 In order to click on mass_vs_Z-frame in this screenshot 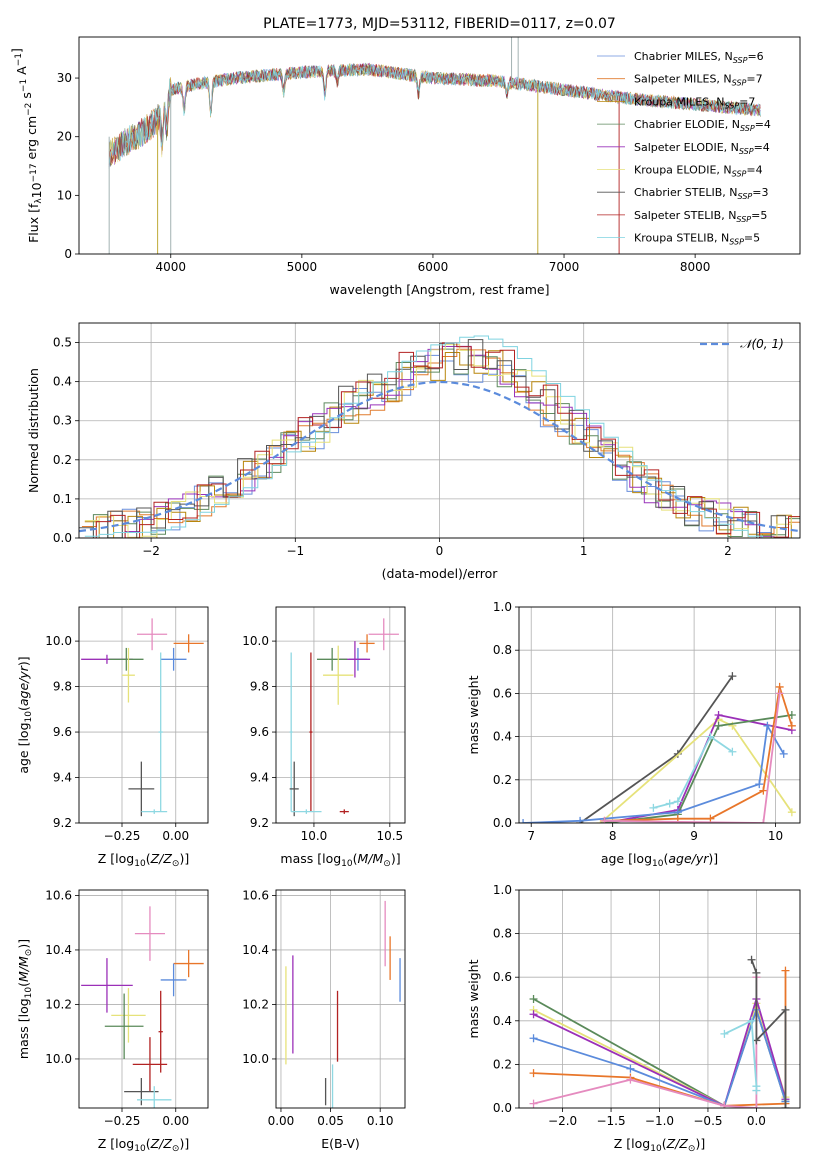, I will do `click(143, 999)`.